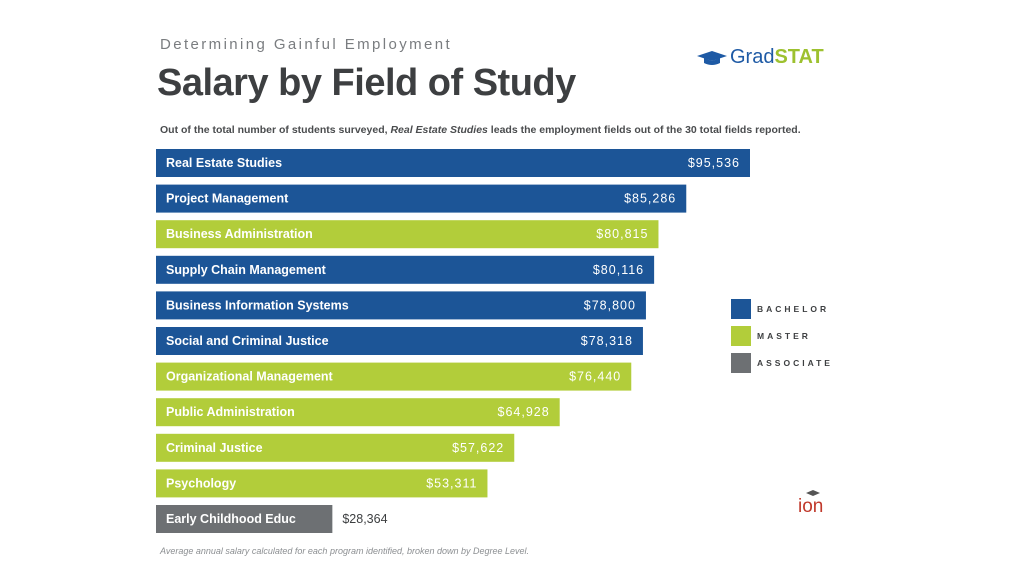 The height and width of the screenshot is (576, 1024). Describe the element at coordinates (322, 483) in the screenshot. I see `bar-psychology` at that location.